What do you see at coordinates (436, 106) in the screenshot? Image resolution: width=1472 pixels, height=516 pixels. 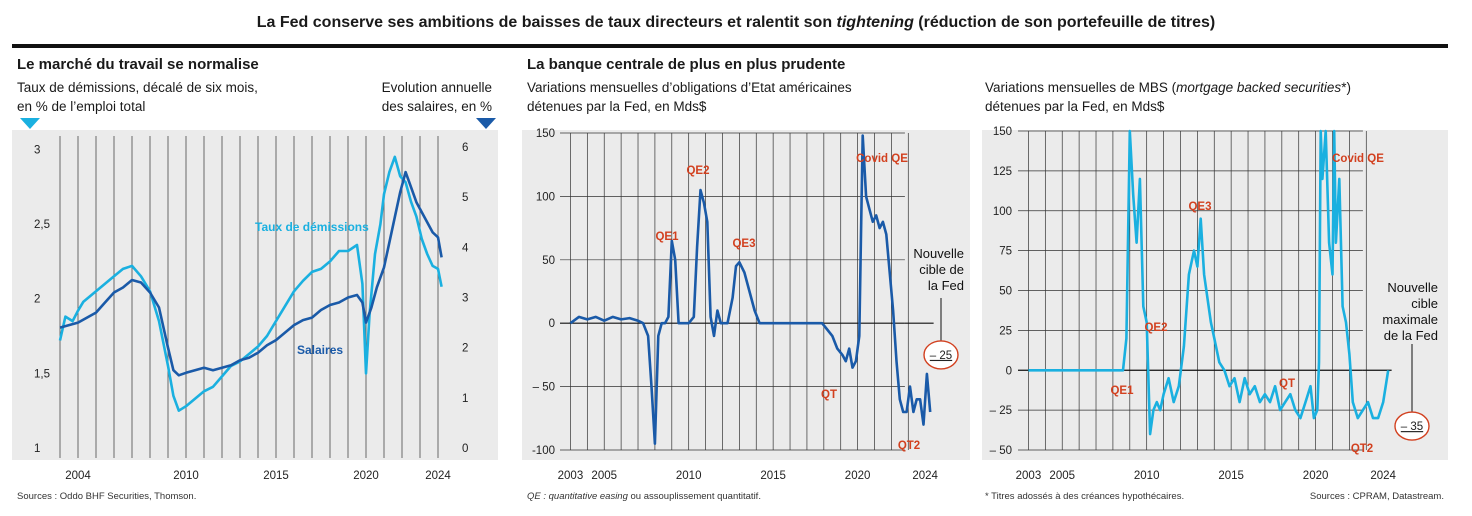 I see `labor-right-subtitle-2: des salaires, en %` at bounding box center [436, 106].